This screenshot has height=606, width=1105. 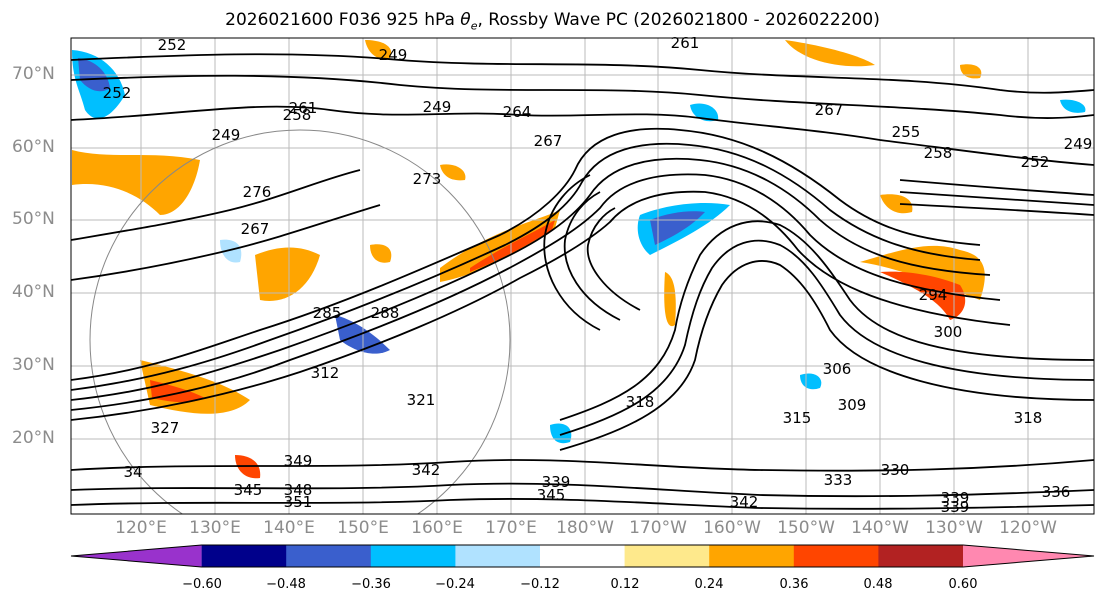 What do you see at coordinates (948, 332) in the screenshot?
I see `contour-label: 300` at bounding box center [948, 332].